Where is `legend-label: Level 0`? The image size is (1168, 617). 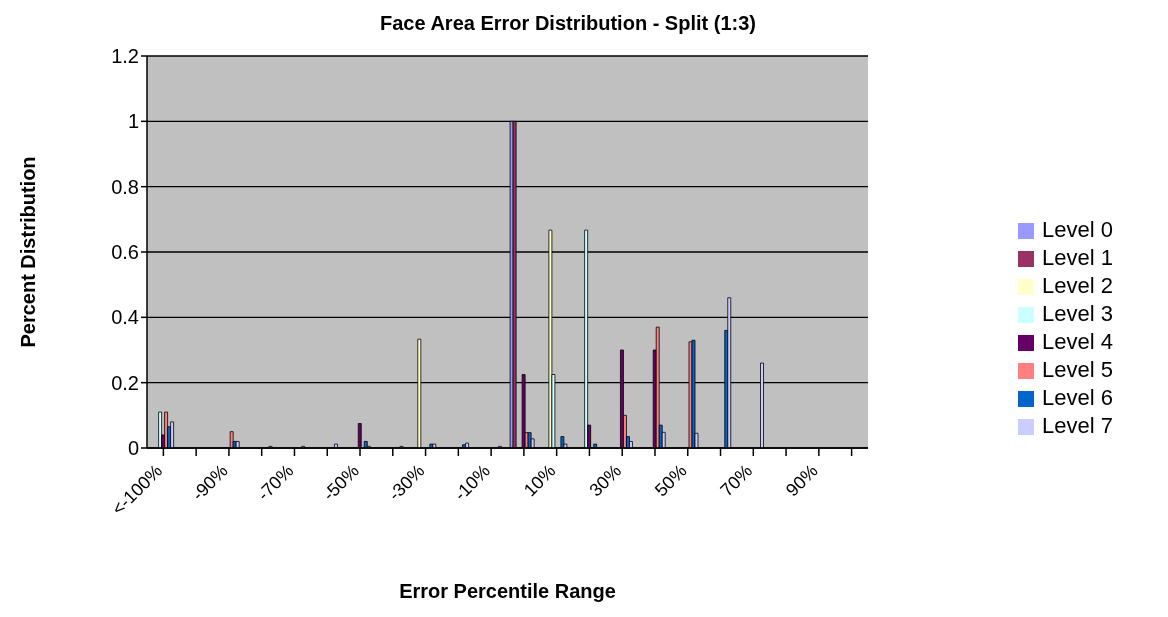 legend-label: Level 0 is located at coordinates (1077, 229).